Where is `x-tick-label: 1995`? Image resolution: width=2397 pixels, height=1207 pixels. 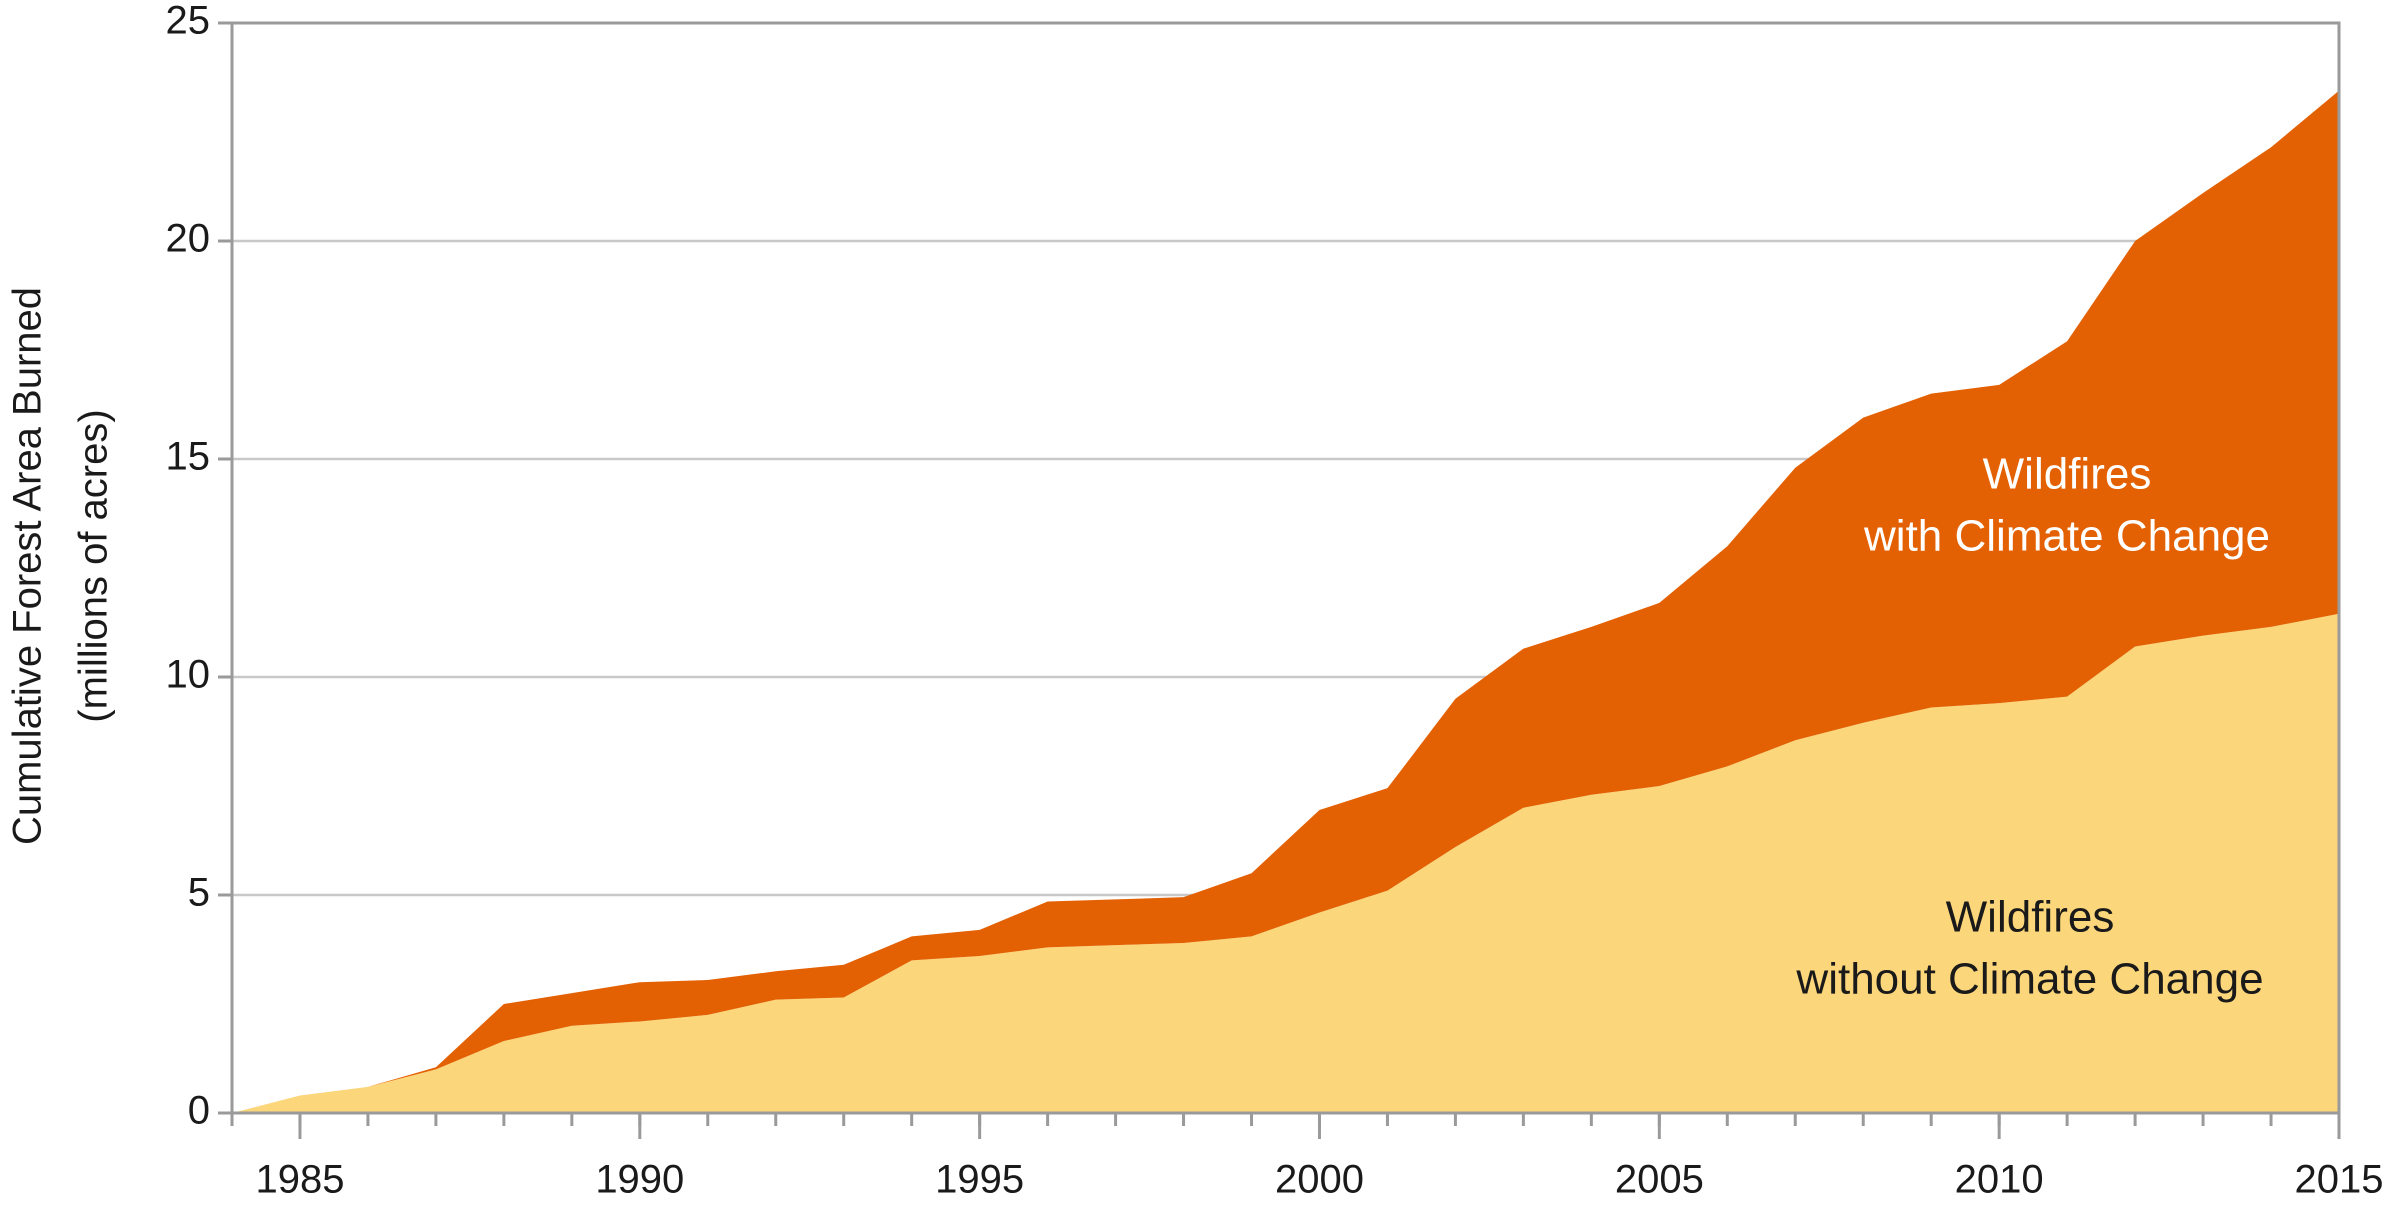
x-tick-label: 1995 is located at coordinates (979, 1180).